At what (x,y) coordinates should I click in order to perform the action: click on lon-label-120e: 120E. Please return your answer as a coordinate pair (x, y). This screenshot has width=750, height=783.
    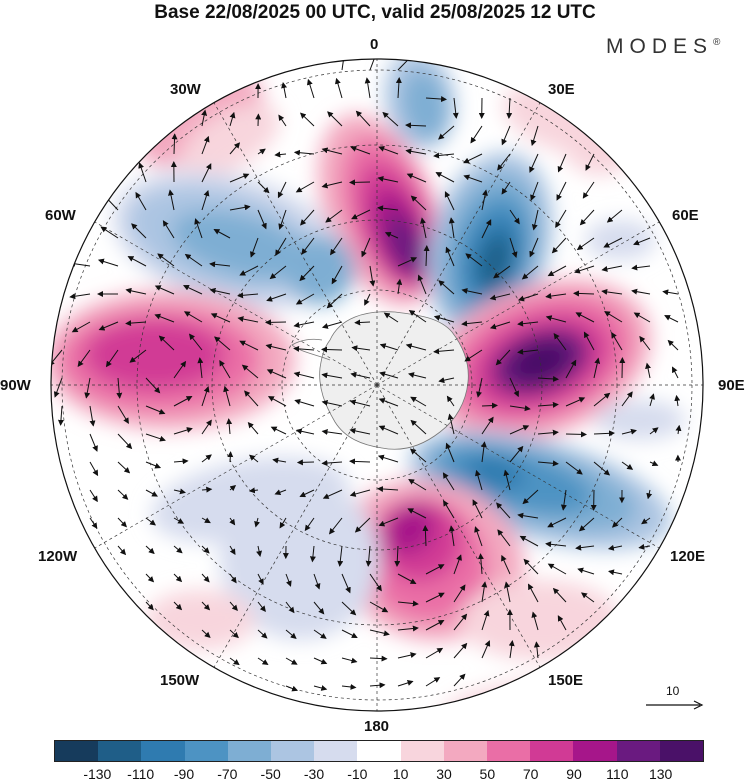
    Looking at the image, I should click on (688, 556).